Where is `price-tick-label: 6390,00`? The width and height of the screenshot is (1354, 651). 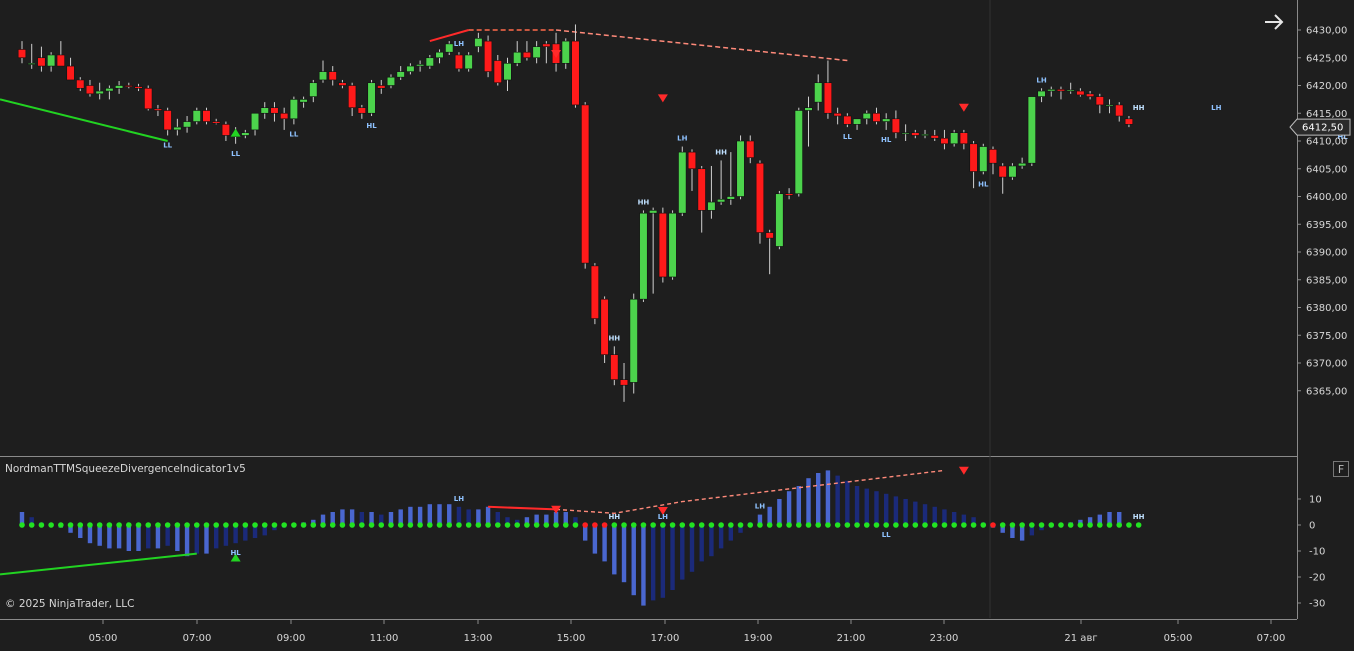
price-tick-label: 6390,00 is located at coordinates (1326, 253).